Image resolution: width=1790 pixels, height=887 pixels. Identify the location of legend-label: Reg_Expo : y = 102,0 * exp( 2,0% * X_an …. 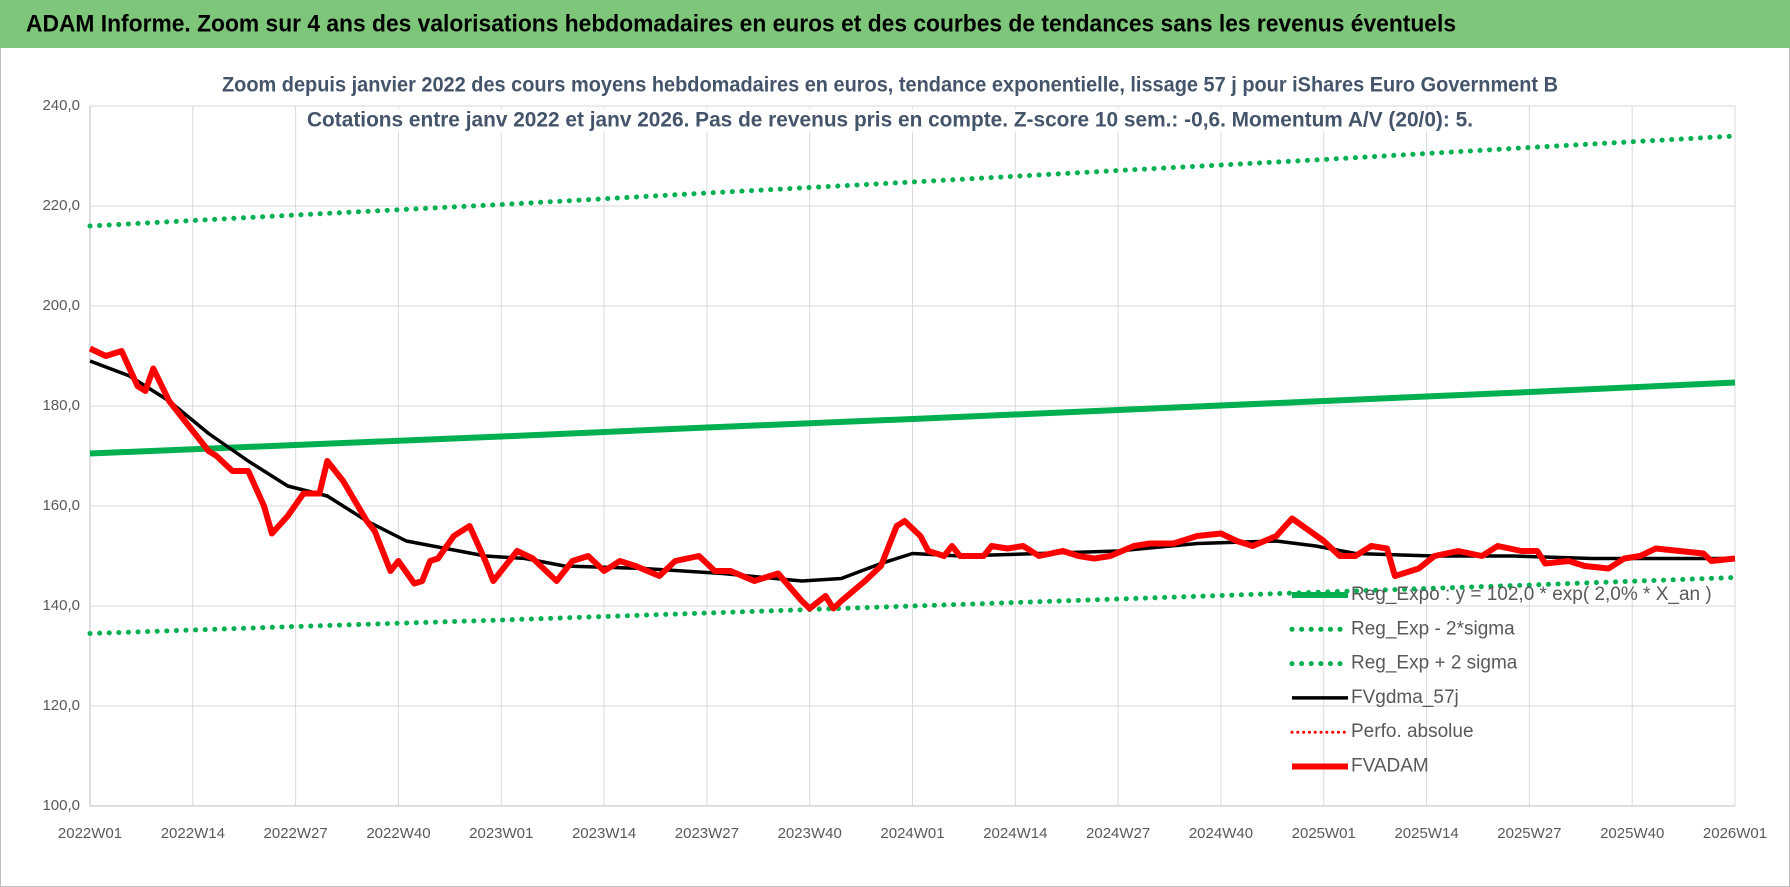
(1531, 594).